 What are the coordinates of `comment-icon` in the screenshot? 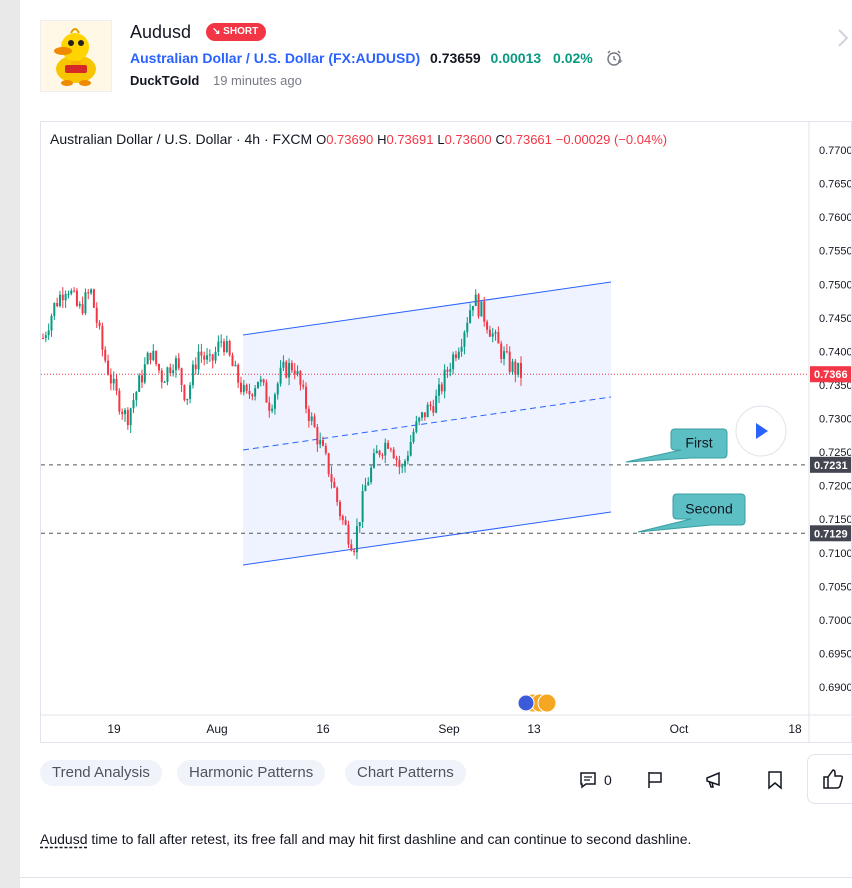 It's located at (588, 782).